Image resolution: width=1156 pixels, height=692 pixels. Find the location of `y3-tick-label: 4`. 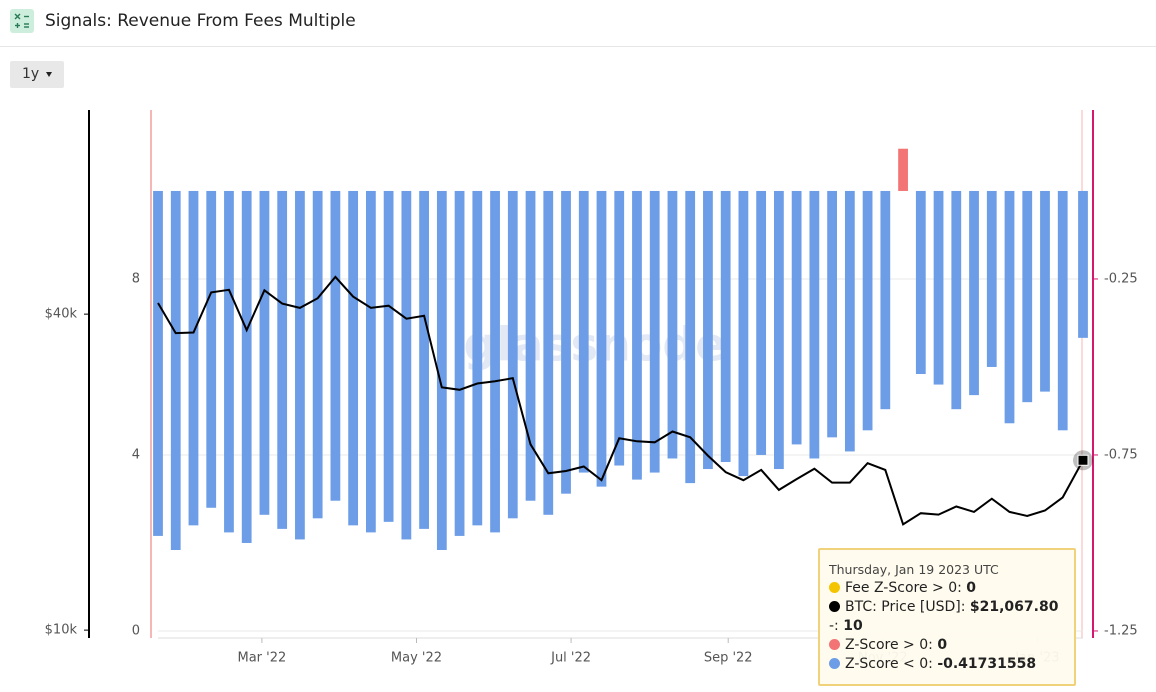

y3-tick-label: 4 is located at coordinates (136, 454).